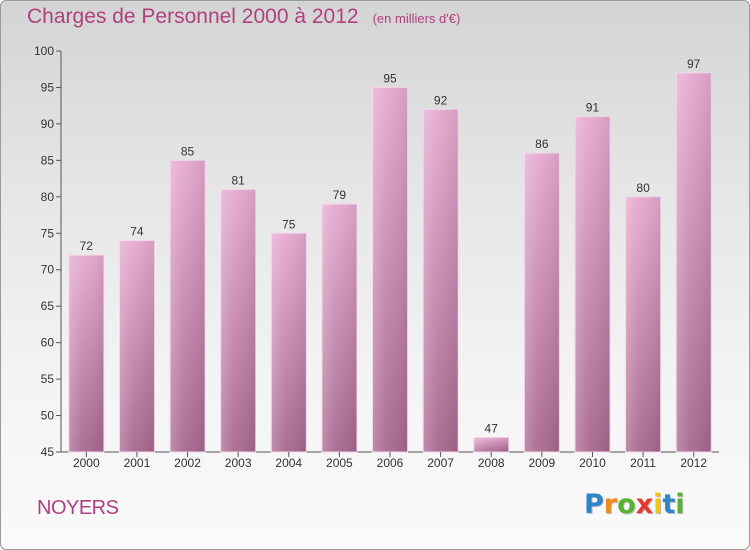  I want to click on bar-value-label: 95, so click(390, 78).